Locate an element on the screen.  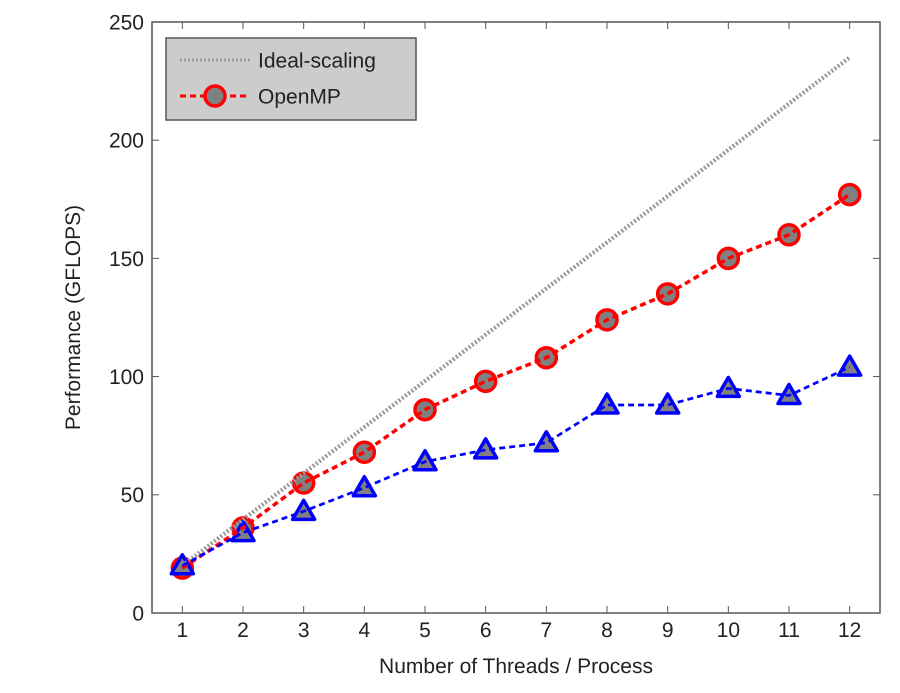
x-tick-label: 5 is located at coordinates (425, 630).